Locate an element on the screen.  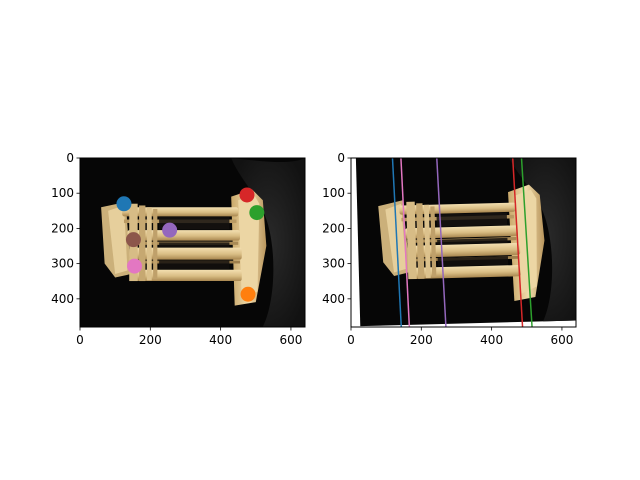
right-y-tick-label: 200 is located at coordinates (333, 228).